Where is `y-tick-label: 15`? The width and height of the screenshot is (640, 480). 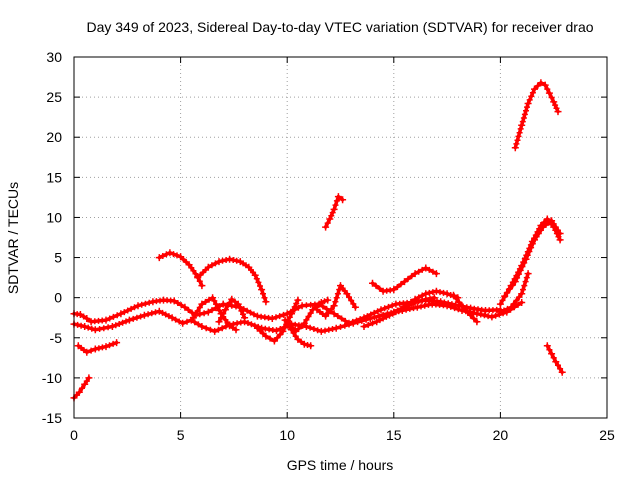
y-tick-label: 15 is located at coordinates (54, 177).